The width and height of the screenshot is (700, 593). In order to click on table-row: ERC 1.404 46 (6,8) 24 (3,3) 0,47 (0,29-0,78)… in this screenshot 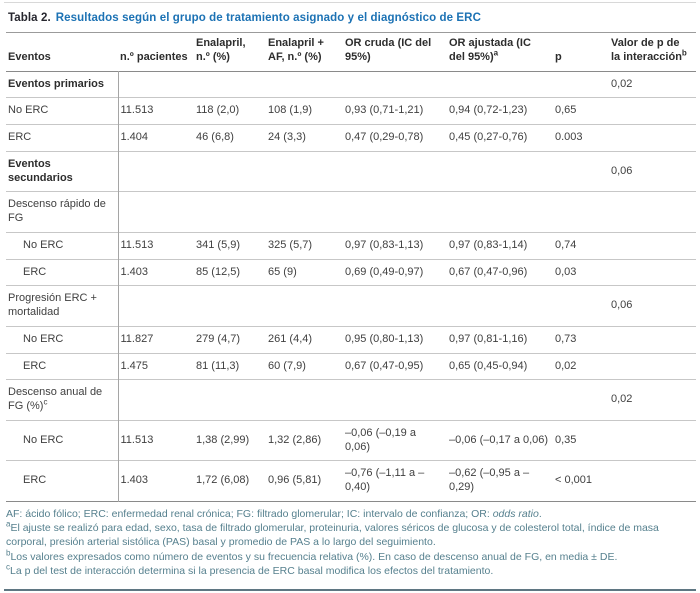, I will do `click(351, 138)`.